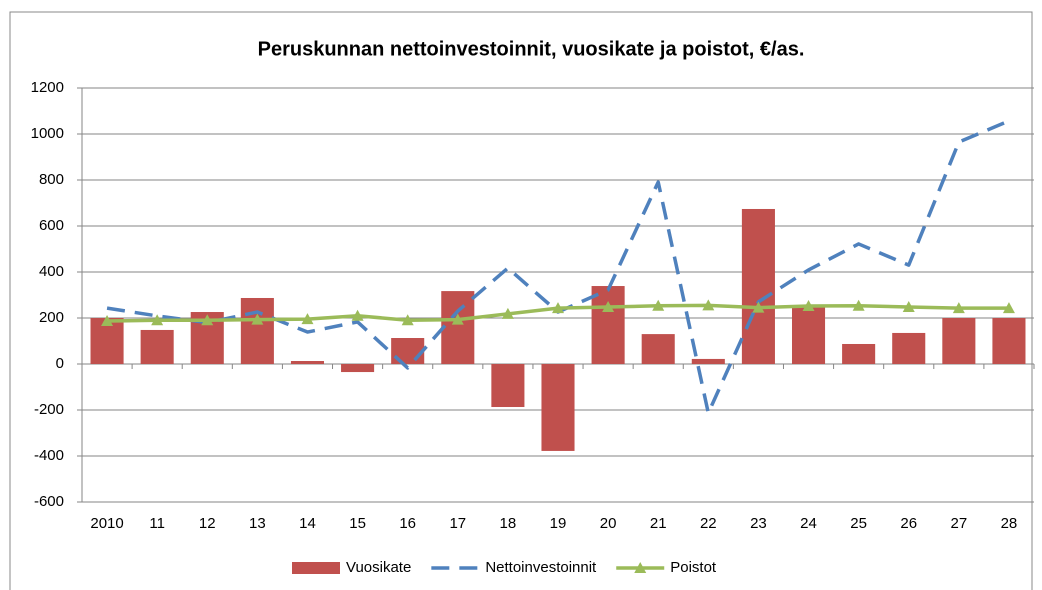 Image resolution: width=1042 pixels, height=590 pixels. I want to click on x-tick-label: 18, so click(508, 523).